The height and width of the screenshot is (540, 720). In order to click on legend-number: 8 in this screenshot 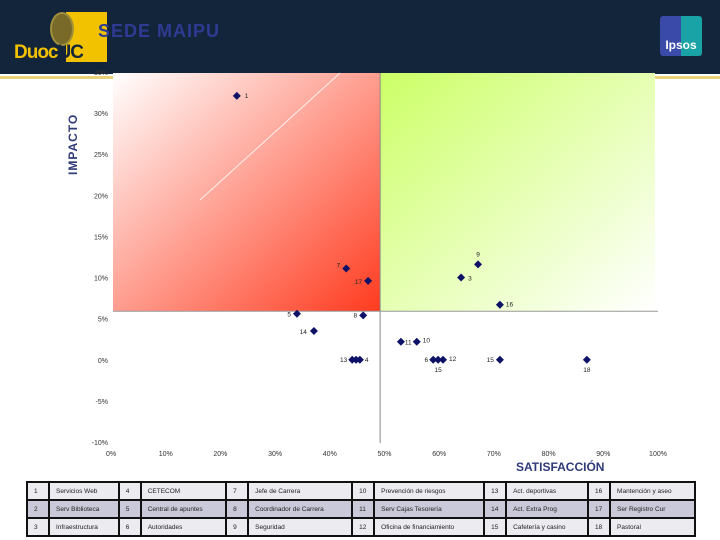, I will do `click(237, 509)`.